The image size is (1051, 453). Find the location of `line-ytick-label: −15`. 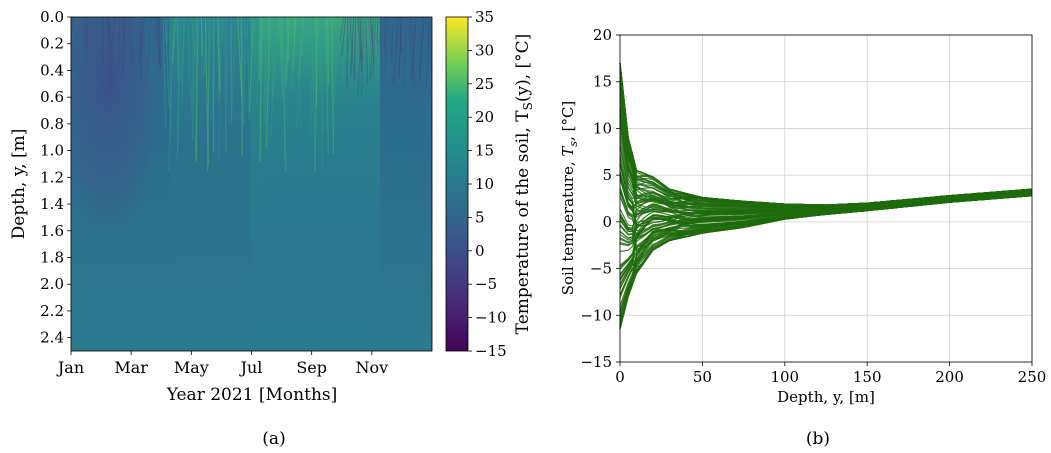

line-ytick-label: −15 is located at coordinates (596, 362).